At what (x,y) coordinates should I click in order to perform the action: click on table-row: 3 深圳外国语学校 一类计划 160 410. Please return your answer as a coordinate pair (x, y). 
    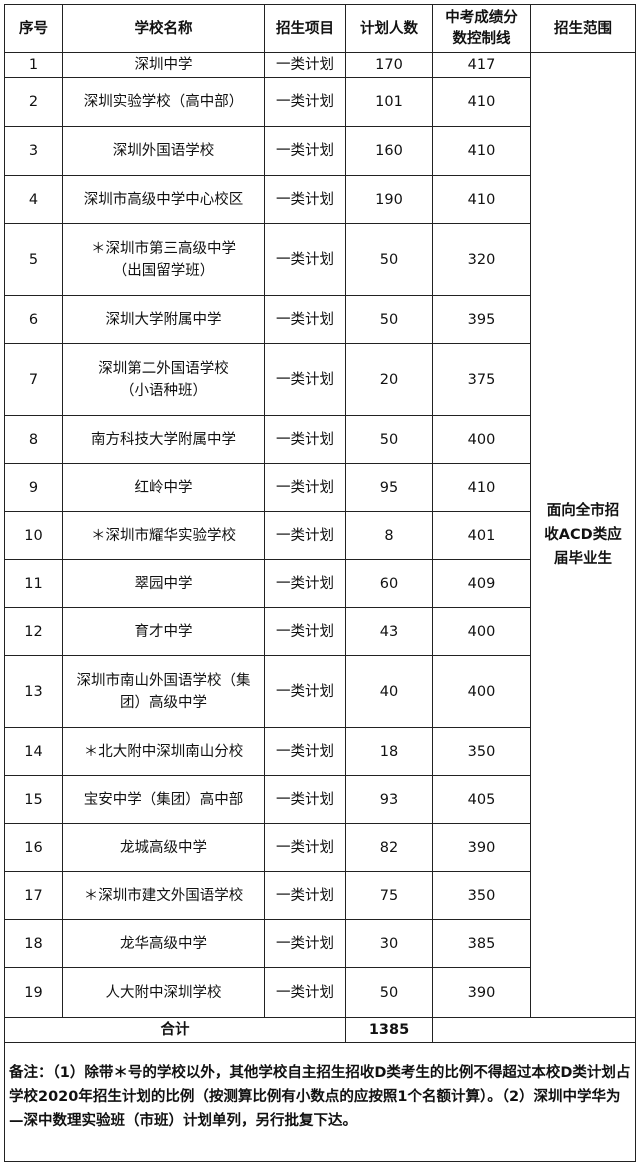
    Looking at the image, I should click on (320, 151).